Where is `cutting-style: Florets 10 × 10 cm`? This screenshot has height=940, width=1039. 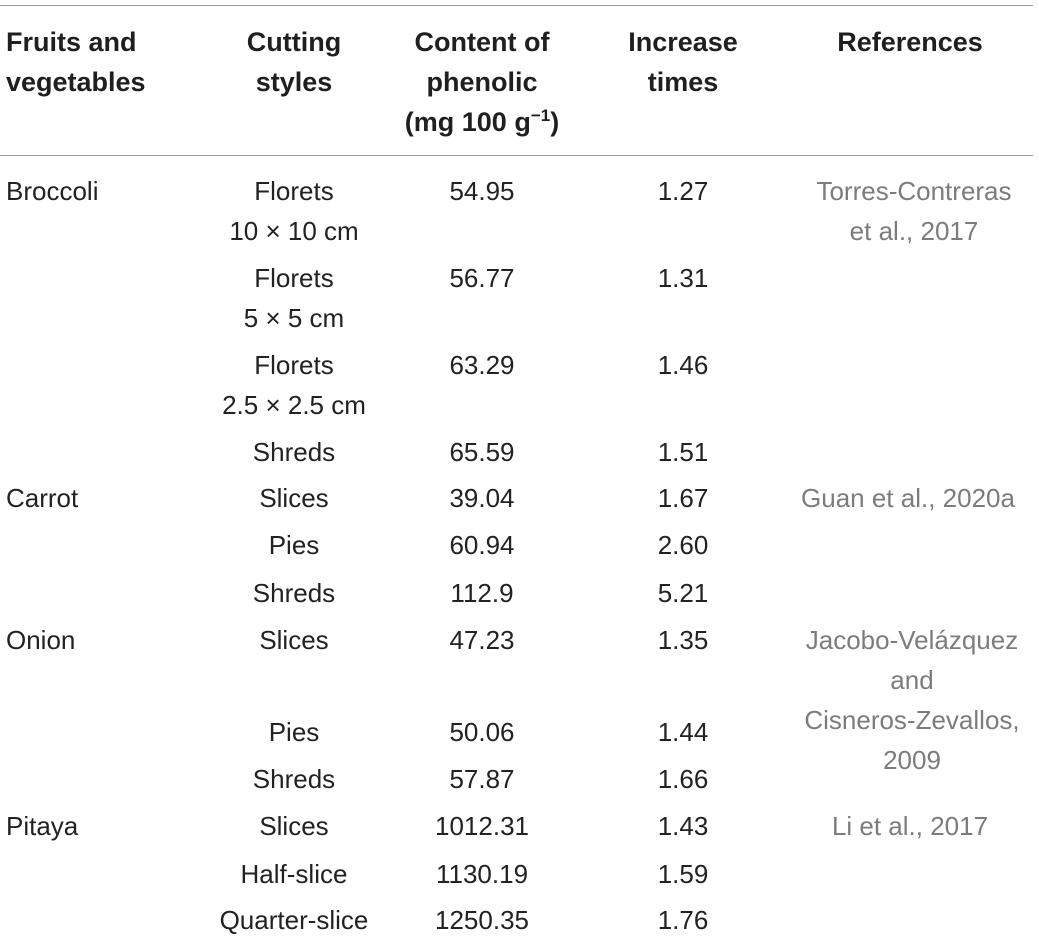 cutting-style: Florets 10 × 10 cm is located at coordinates (294, 211).